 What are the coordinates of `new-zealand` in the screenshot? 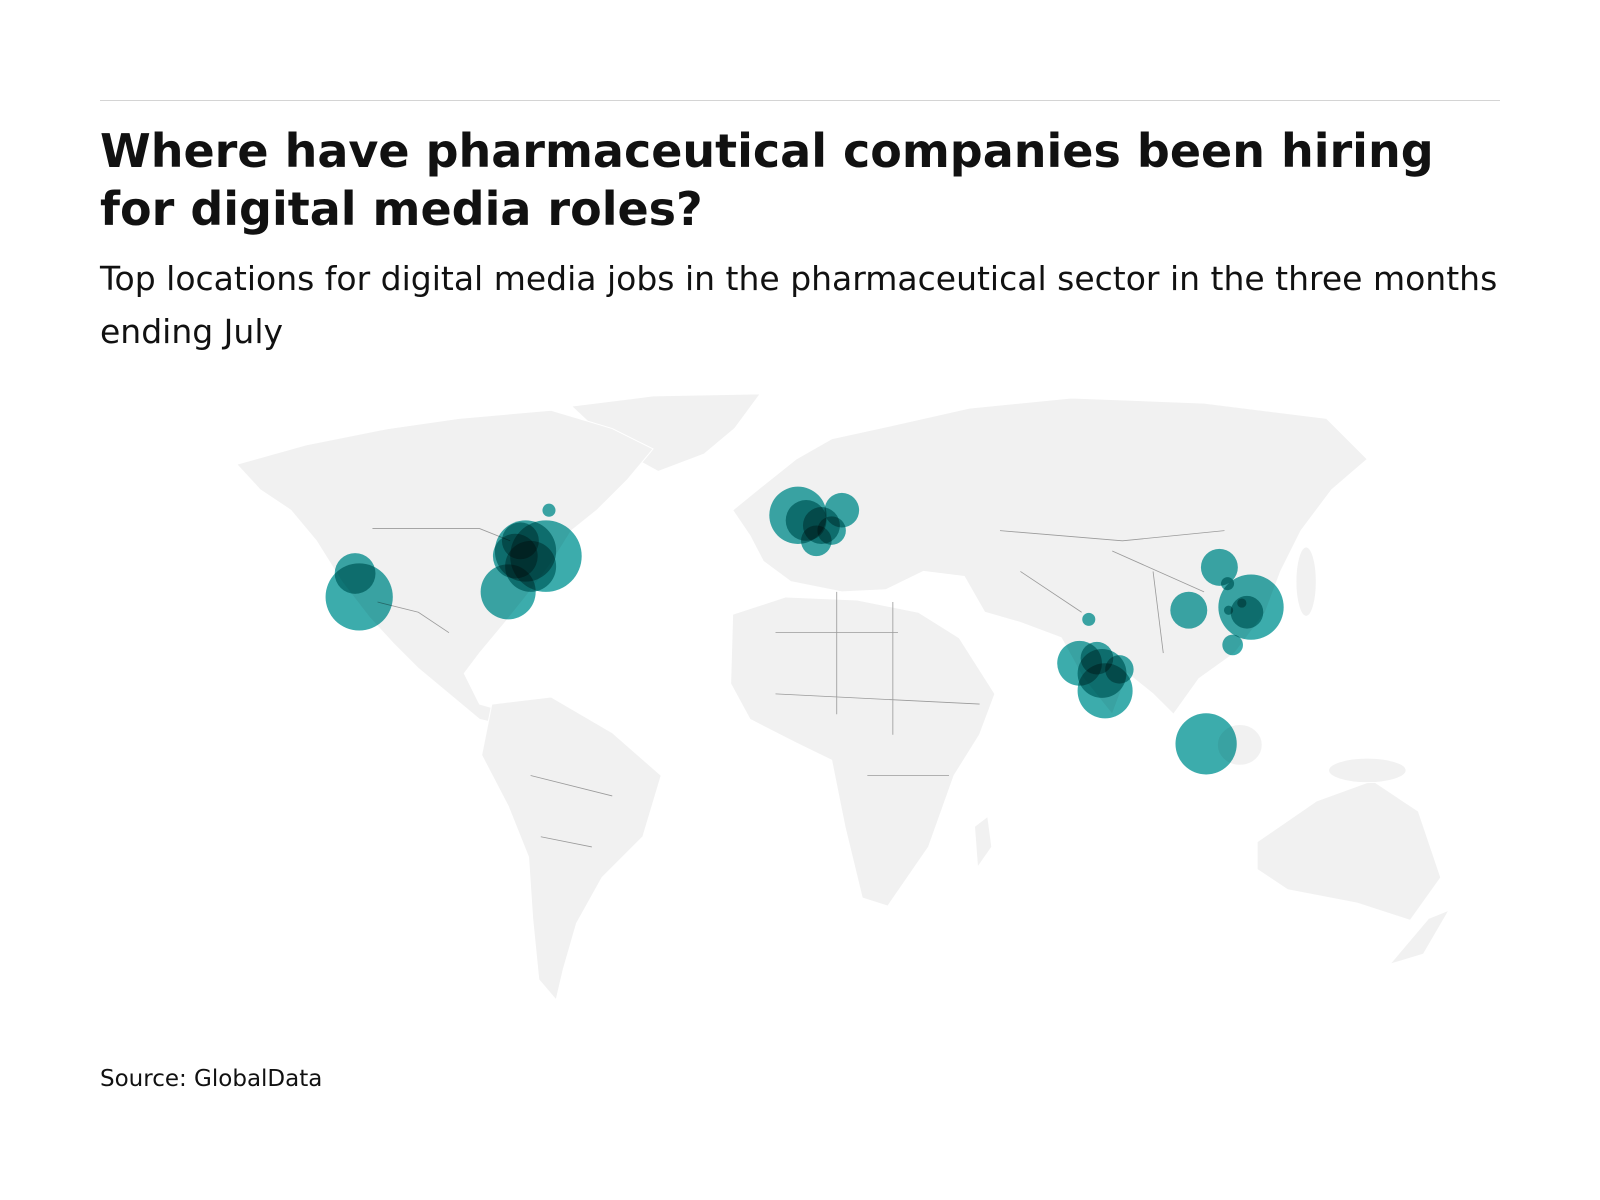 It's located at (1419, 937).